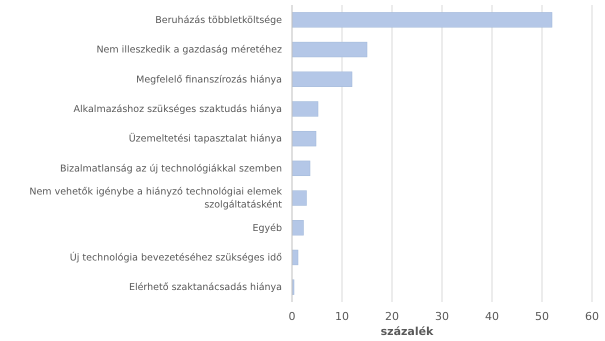  Describe the element at coordinates (442, 316) in the screenshot. I see `x-tick-label: 30` at that location.